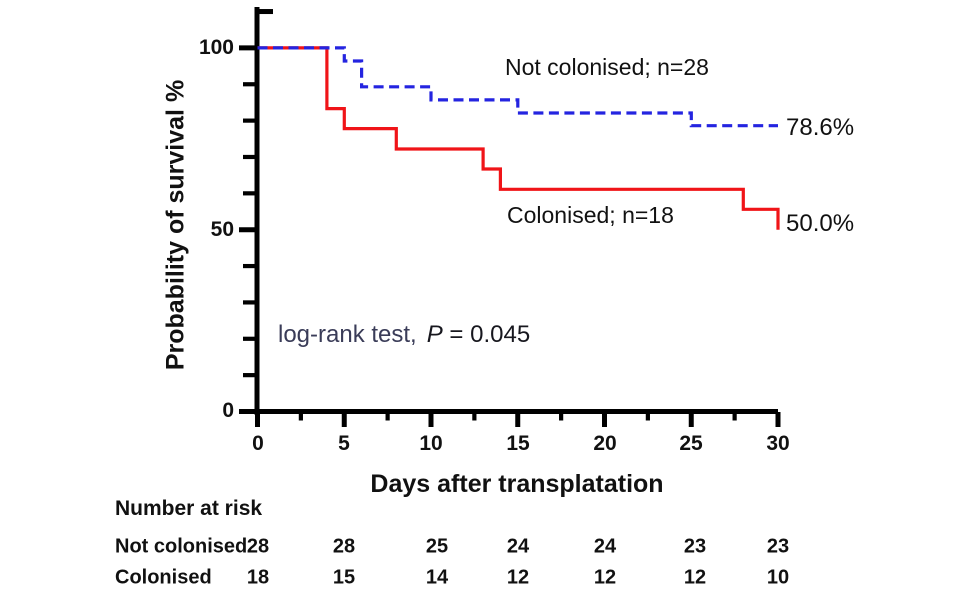 This screenshot has height=609, width=960. I want to click on risk-value: 18, so click(258, 577).